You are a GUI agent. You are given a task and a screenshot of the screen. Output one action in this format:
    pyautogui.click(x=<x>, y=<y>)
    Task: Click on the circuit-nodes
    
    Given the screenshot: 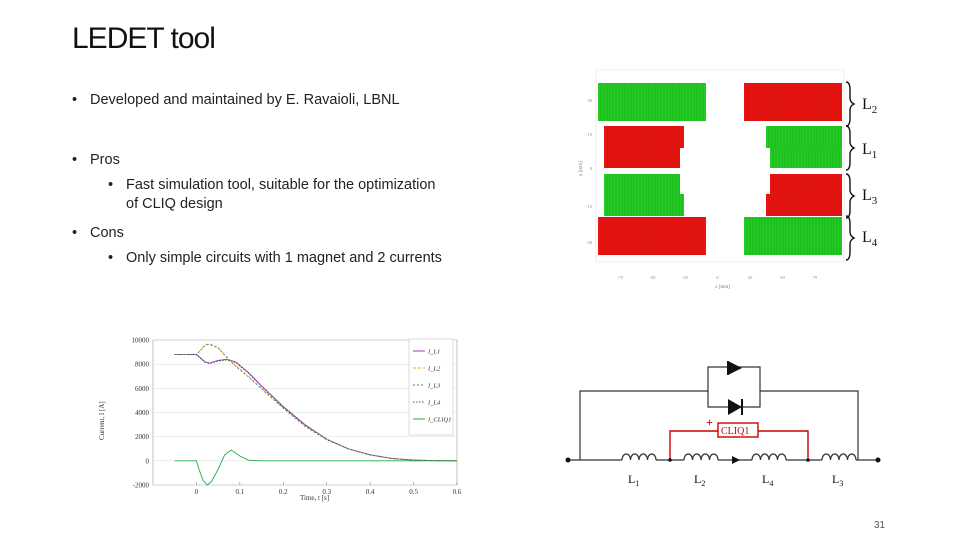 What is the action you would take?
    pyautogui.click(x=723, y=460)
    